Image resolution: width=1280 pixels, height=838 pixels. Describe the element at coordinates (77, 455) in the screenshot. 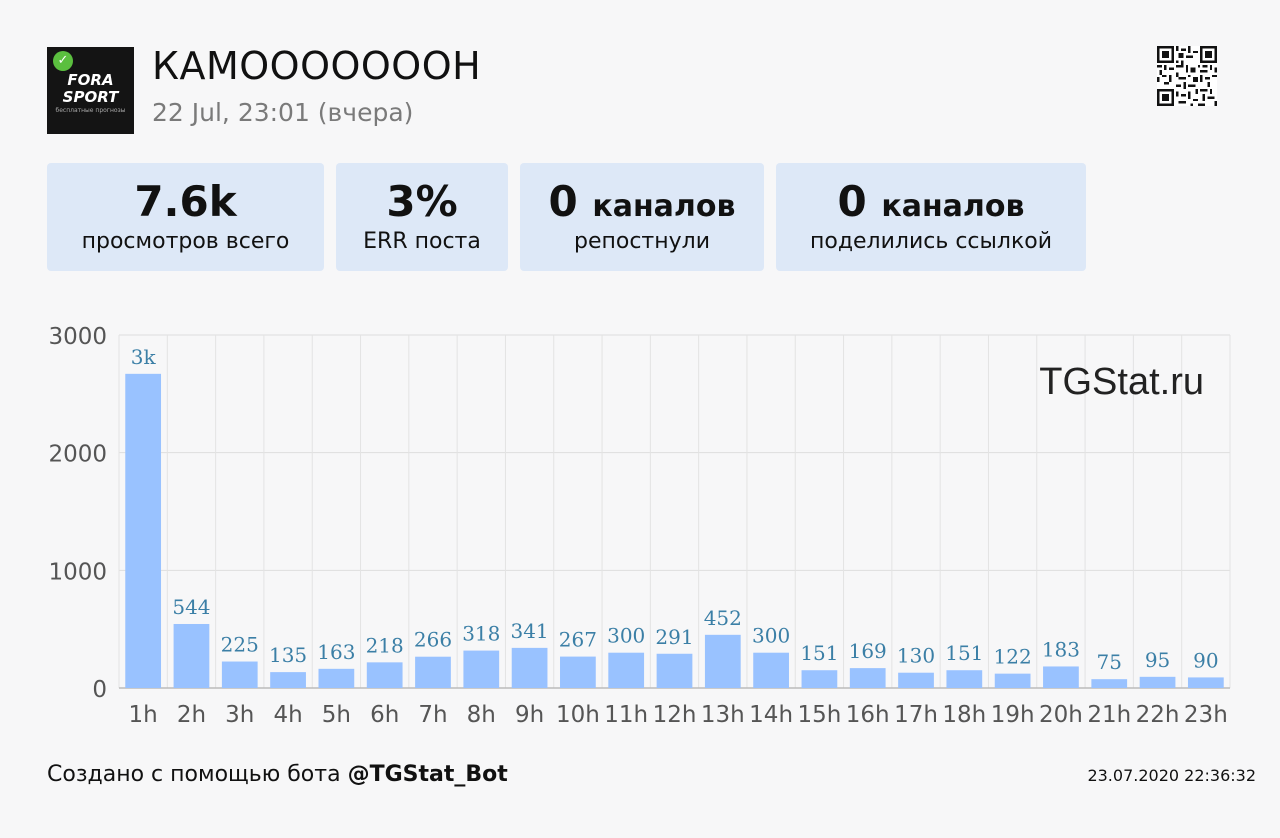

I see `y-tick-label: 2000` at that location.